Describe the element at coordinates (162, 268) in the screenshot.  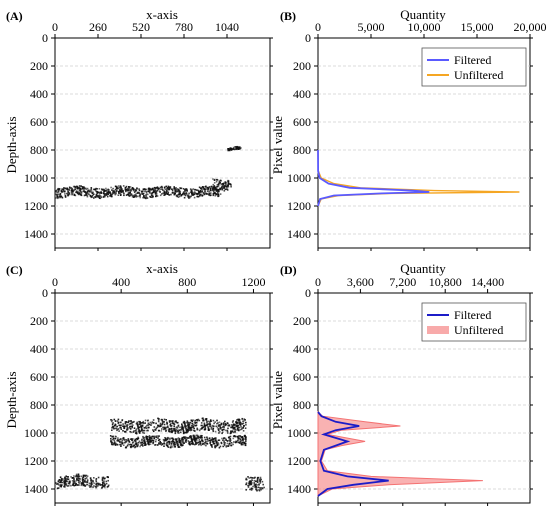
I see `x-axis-title-c: x-axis` at that location.